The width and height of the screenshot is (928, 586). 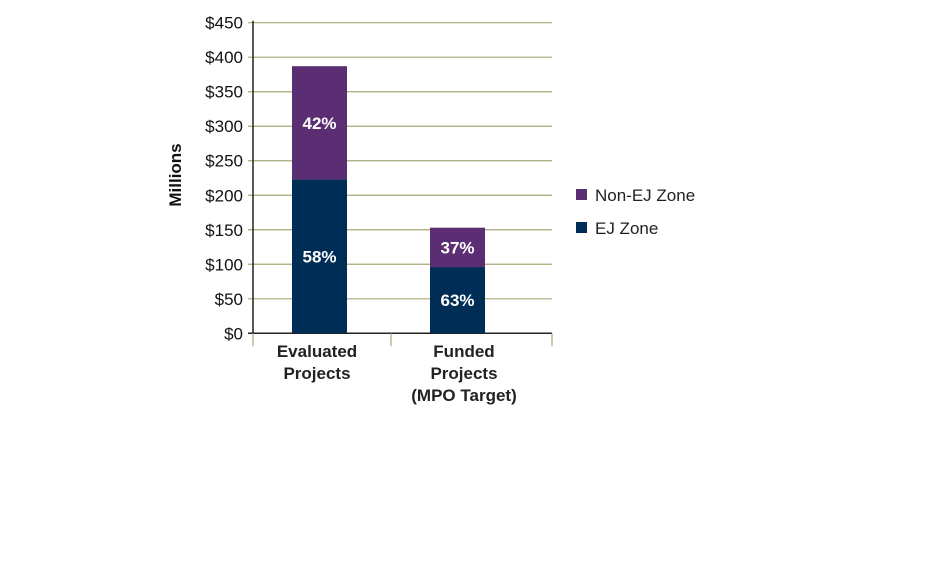 What do you see at coordinates (224, 161) in the screenshot?
I see `y-tick-label: $250` at bounding box center [224, 161].